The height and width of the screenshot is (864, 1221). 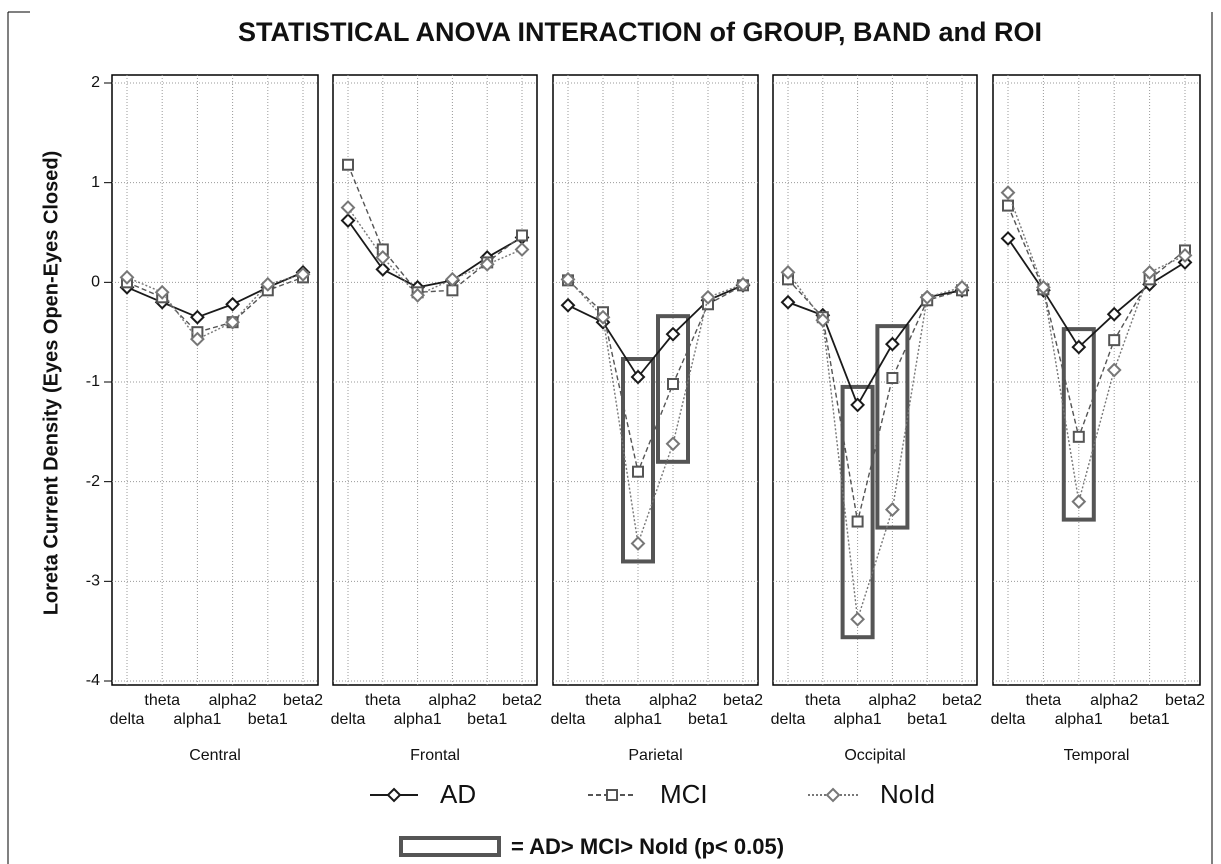 What do you see at coordinates (93, 680) in the screenshot?
I see `y-tick-label: -4` at bounding box center [93, 680].